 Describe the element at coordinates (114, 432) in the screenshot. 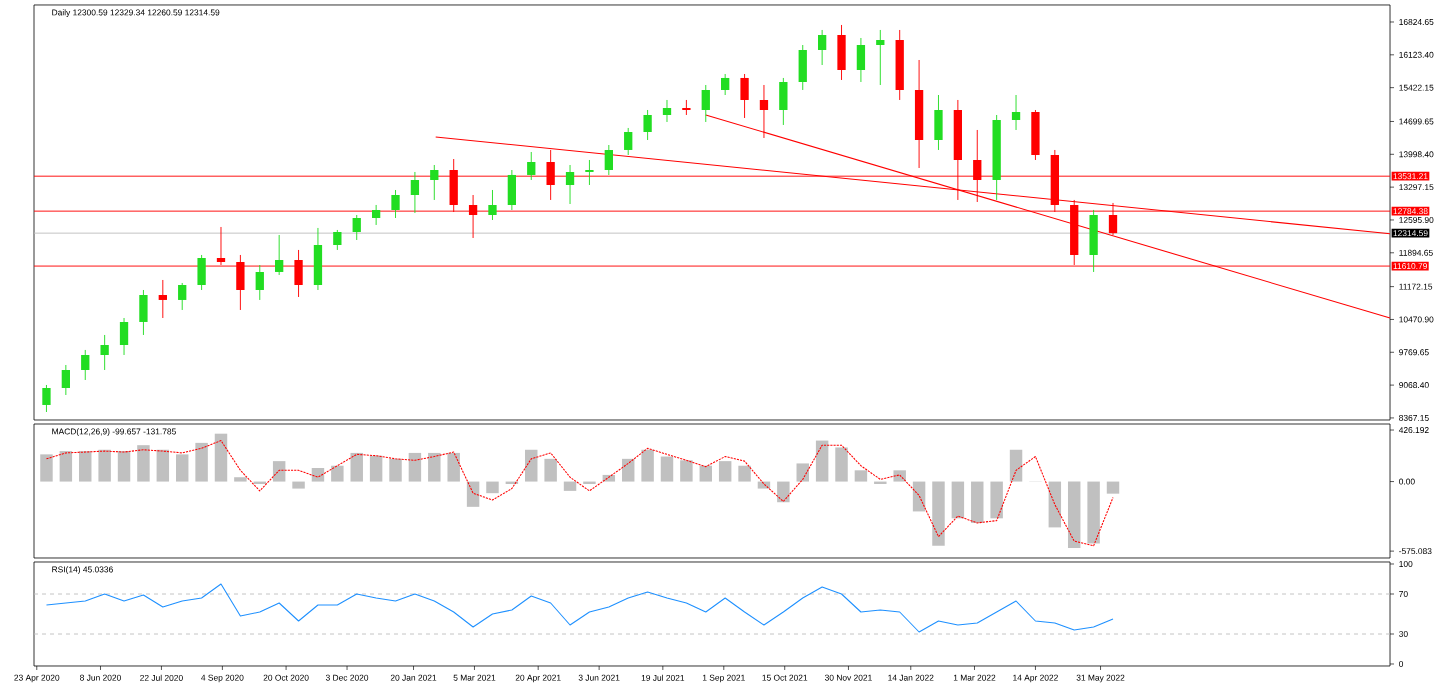

I see `chart-title: MACD(12,26,9) -99.657 -131.785` at that location.